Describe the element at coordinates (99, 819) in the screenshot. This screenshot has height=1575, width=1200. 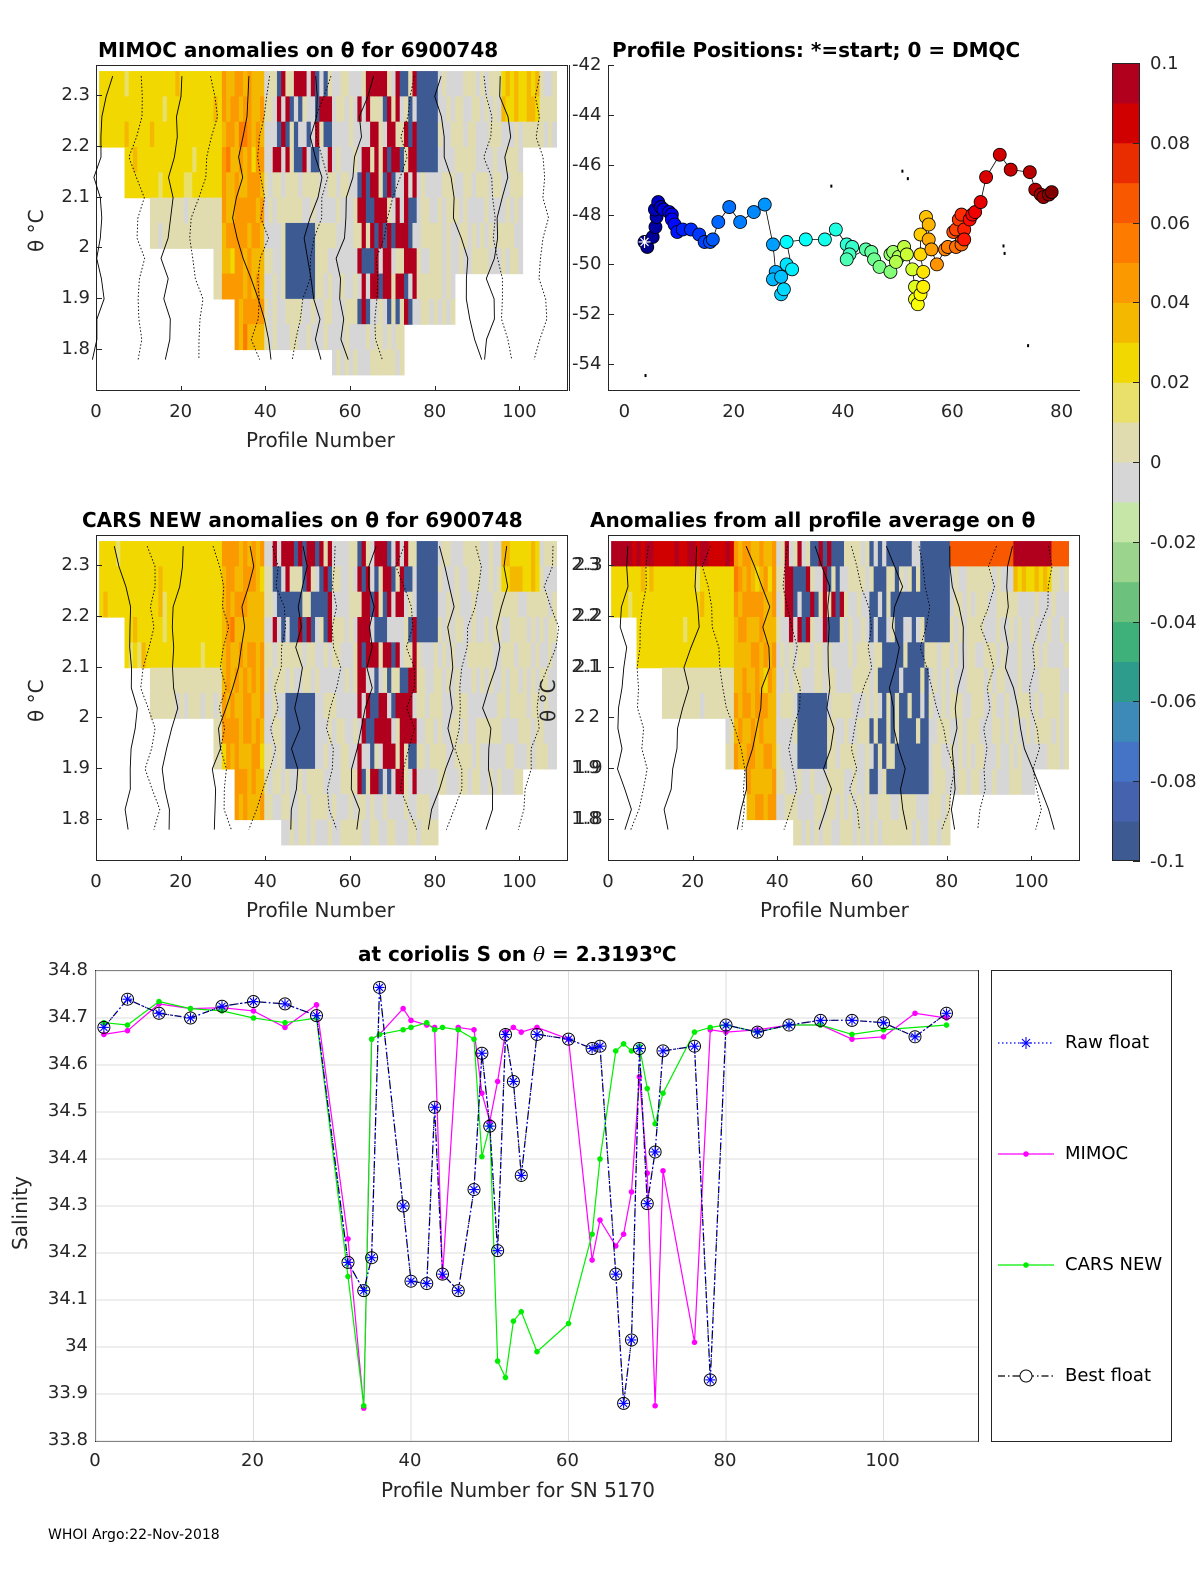
I see `y-tick-mark` at that location.